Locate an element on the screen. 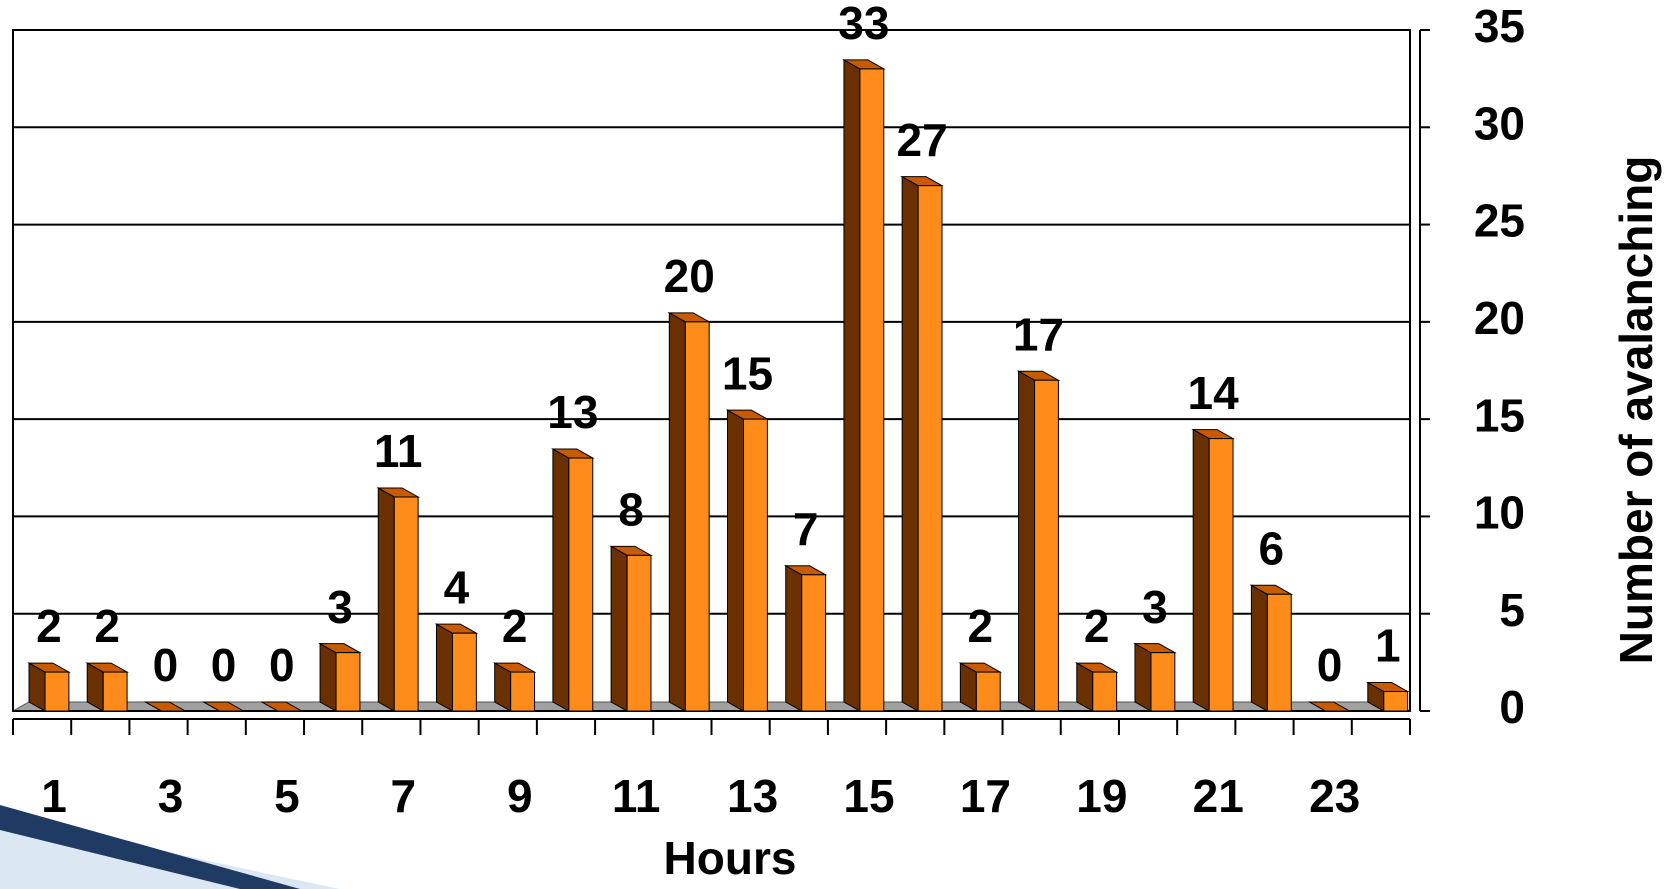 Image resolution: width=1677 pixels, height=889 pixels. x-tick-label: 21 is located at coordinates (1218, 796).